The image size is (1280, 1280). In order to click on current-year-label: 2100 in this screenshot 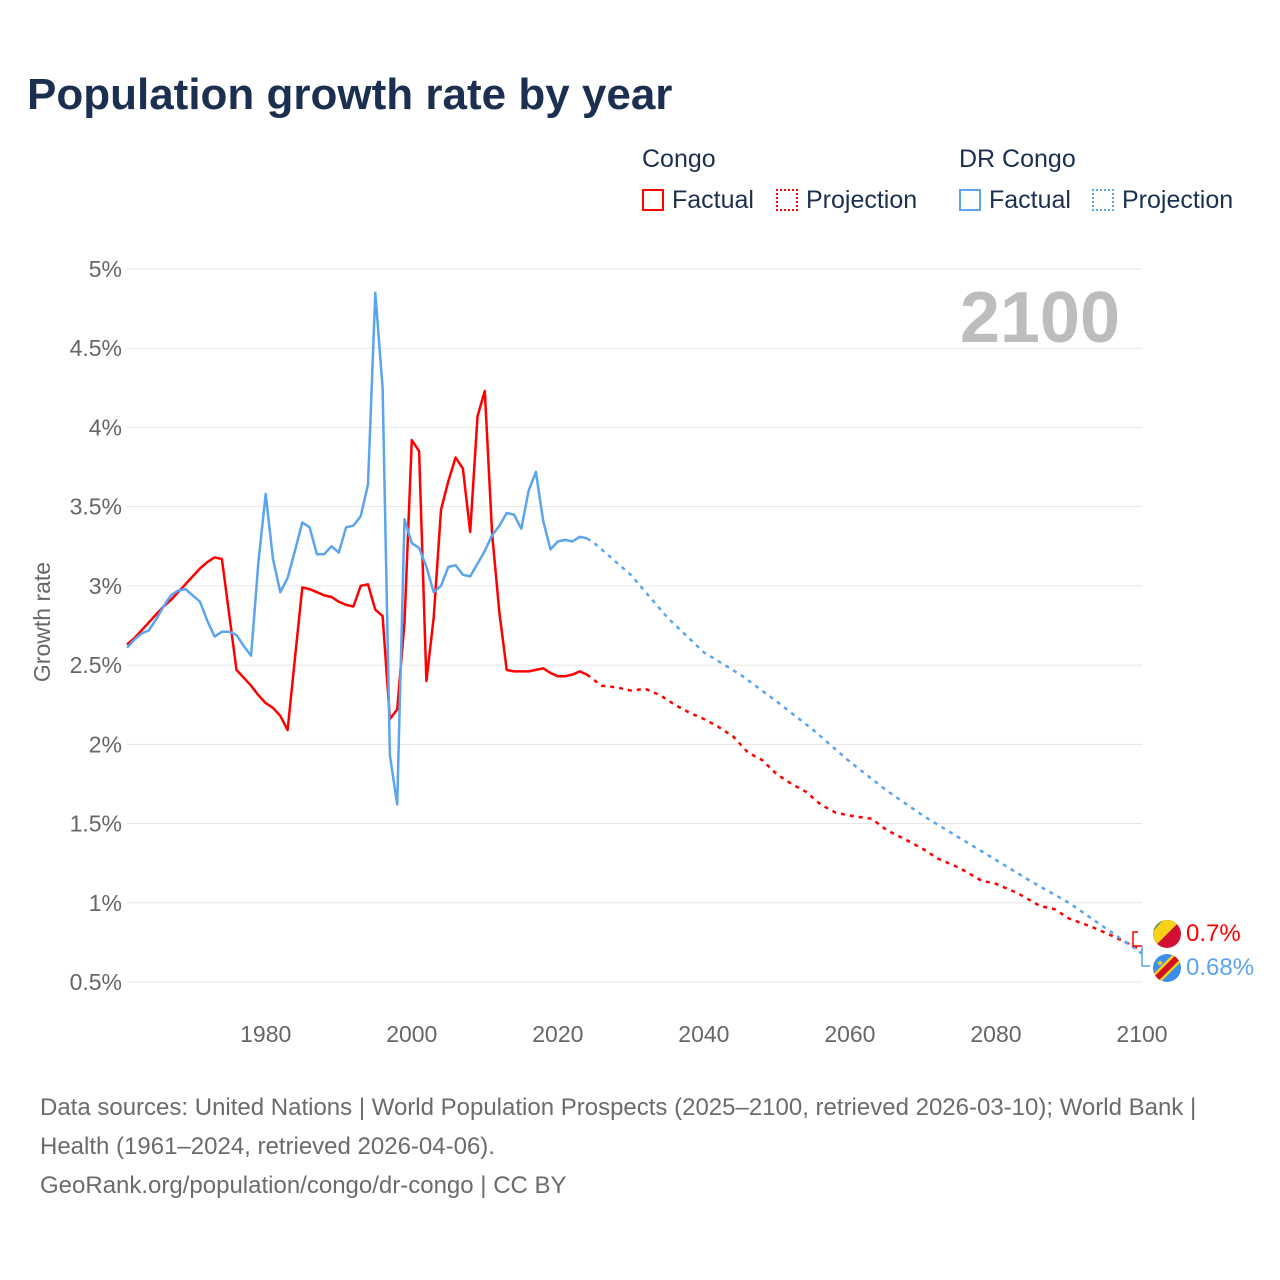, I will do `click(1040, 318)`.